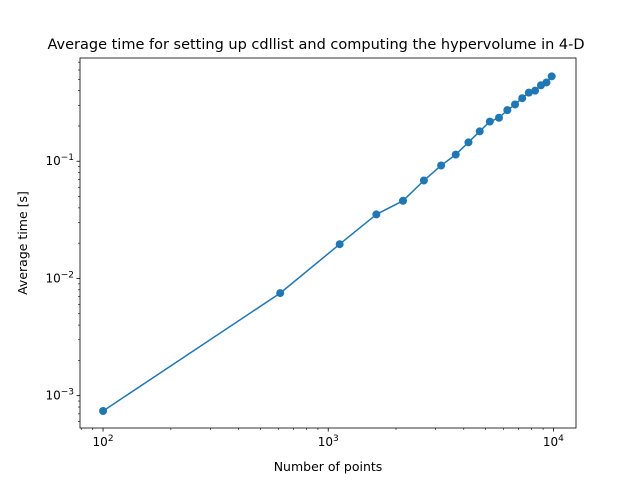 This screenshot has width=640, height=480. What do you see at coordinates (328, 466) in the screenshot?
I see `x-axis-label: Number of points` at bounding box center [328, 466].